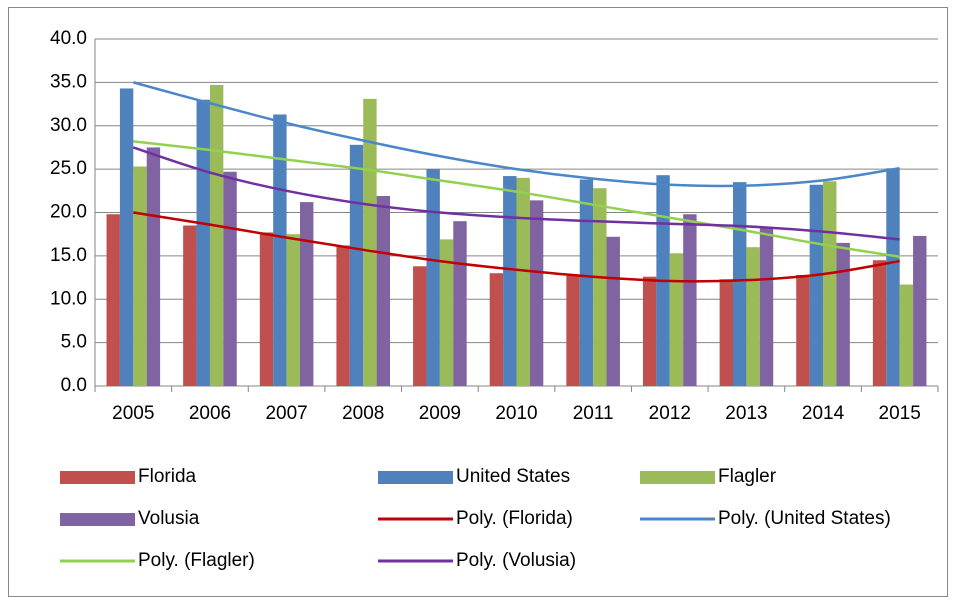 Image resolution: width=956 pixels, height=605 pixels. What do you see at coordinates (68, 125) in the screenshot?
I see `y-tick-label: 30.0` at bounding box center [68, 125].